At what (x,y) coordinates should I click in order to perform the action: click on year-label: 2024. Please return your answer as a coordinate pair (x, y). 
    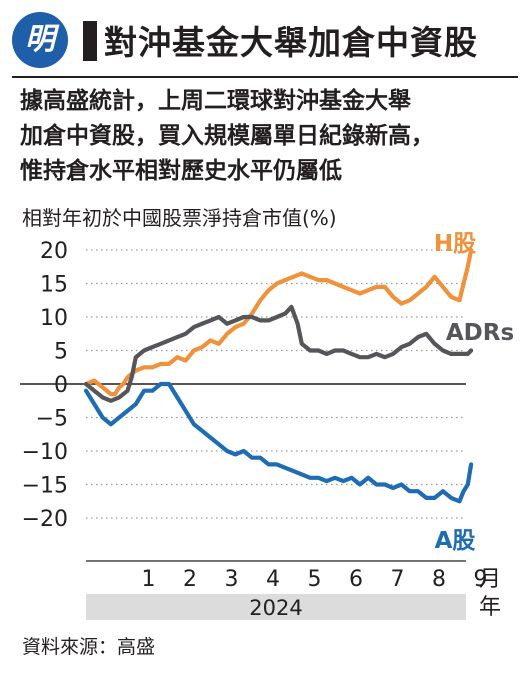
    Looking at the image, I should click on (275, 608).